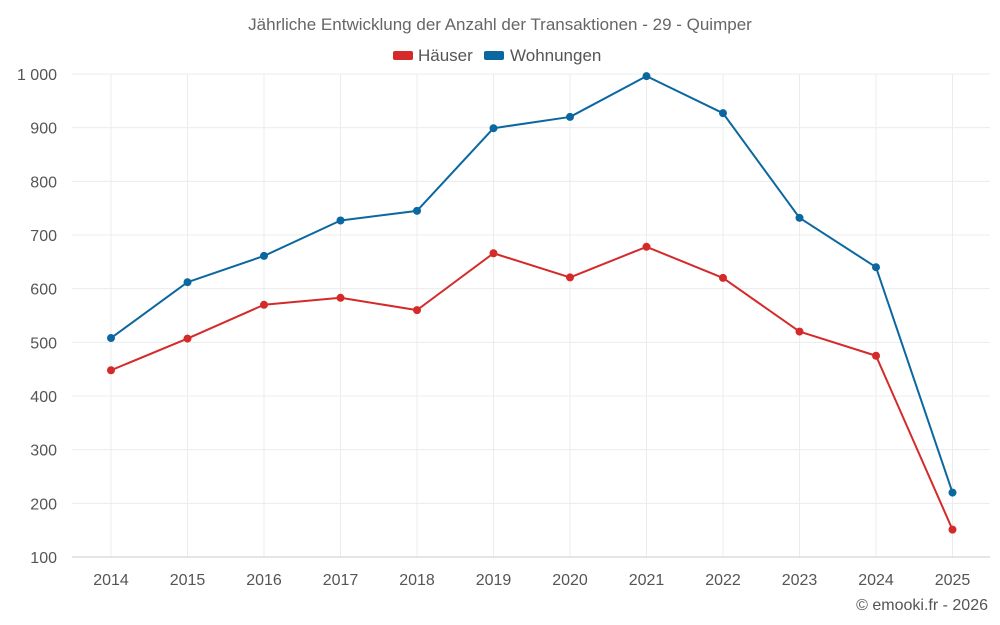 The height and width of the screenshot is (625, 1000). Describe the element at coordinates (647, 580) in the screenshot. I see `x-tick-label: 2021` at that location.